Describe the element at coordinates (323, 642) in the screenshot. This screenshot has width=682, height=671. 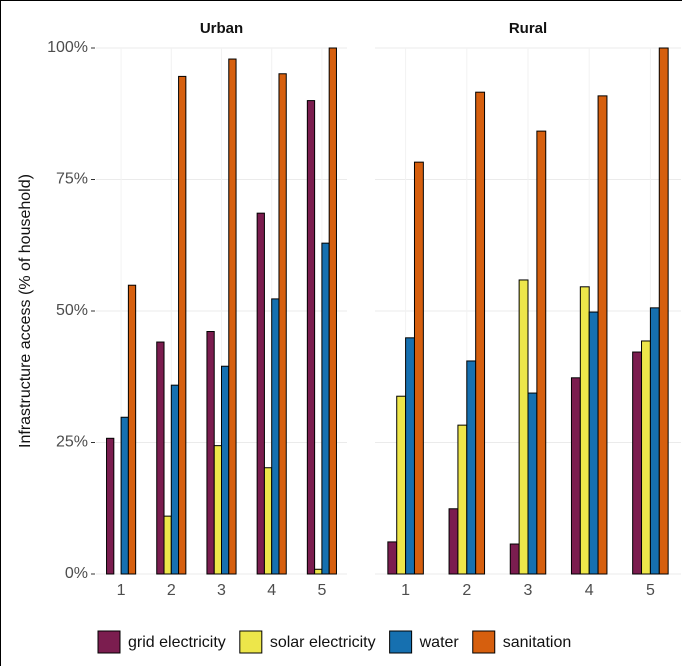
I see `legend-label: solar electricity` at that location.